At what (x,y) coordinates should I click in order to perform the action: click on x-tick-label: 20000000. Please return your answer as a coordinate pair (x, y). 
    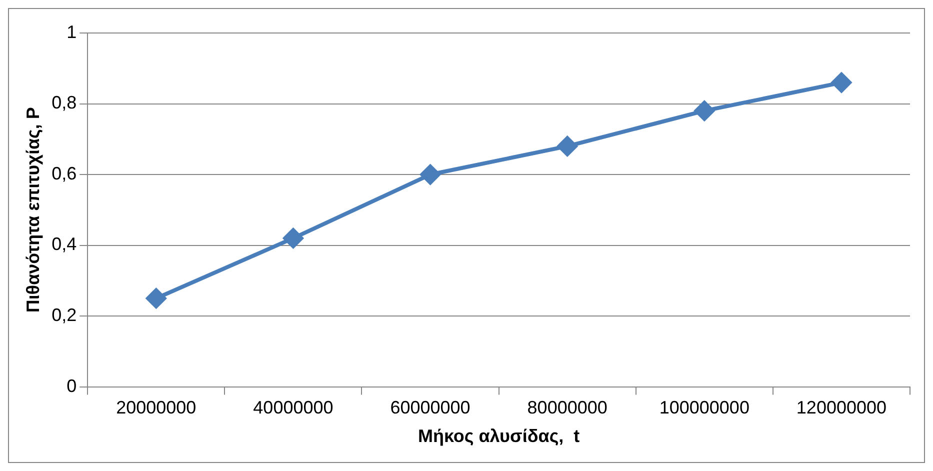
    Looking at the image, I should click on (156, 408).